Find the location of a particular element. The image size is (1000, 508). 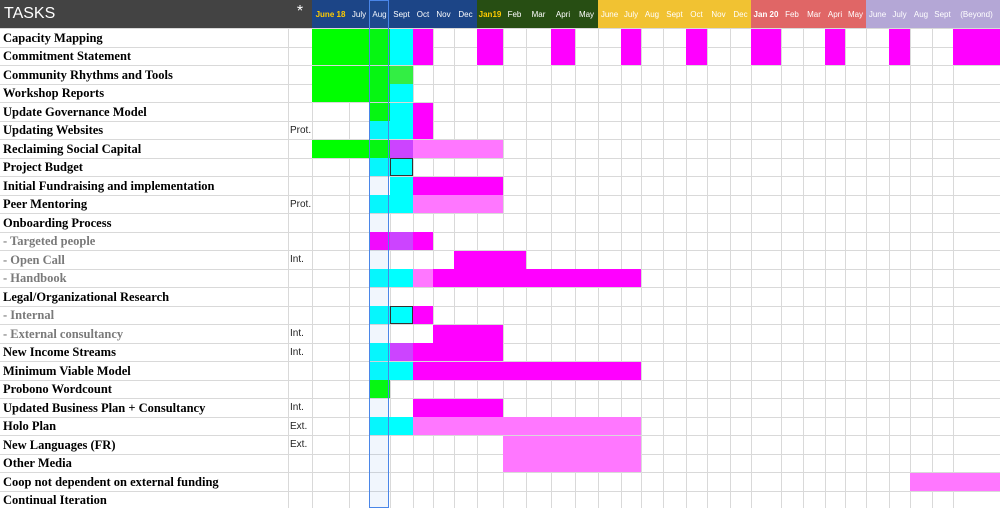

month-header-24: June is located at coordinates (877, 14).